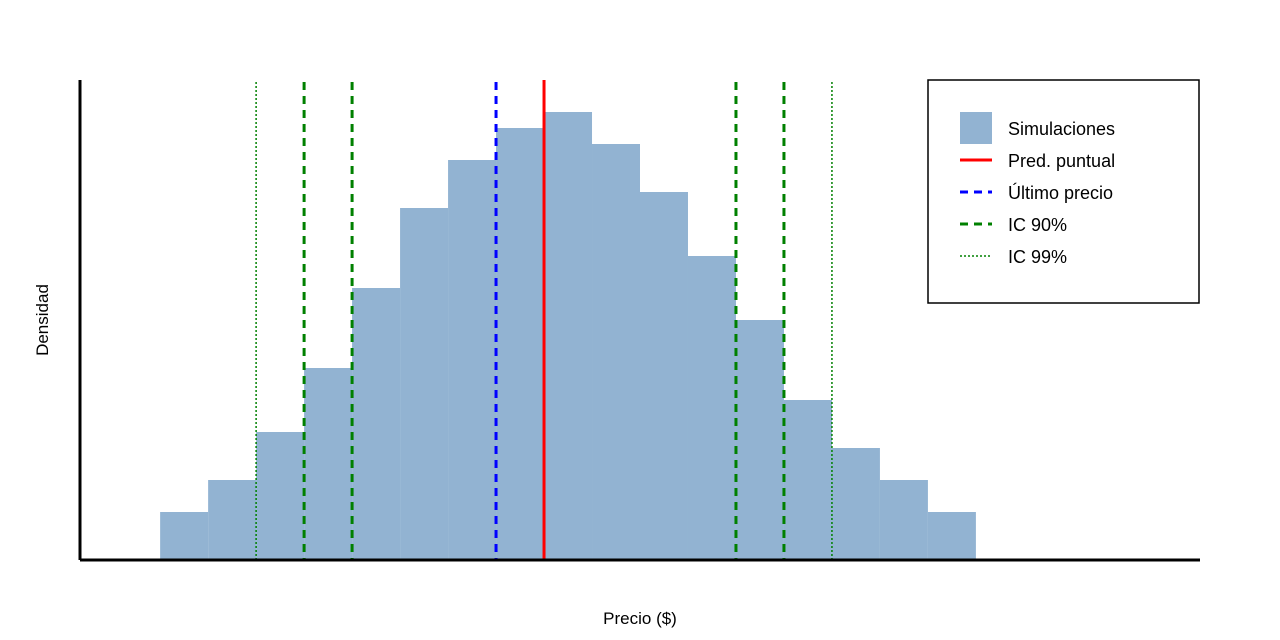  What do you see at coordinates (1060, 192) in the screenshot?
I see `legend-label-2: Último precio` at bounding box center [1060, 192].